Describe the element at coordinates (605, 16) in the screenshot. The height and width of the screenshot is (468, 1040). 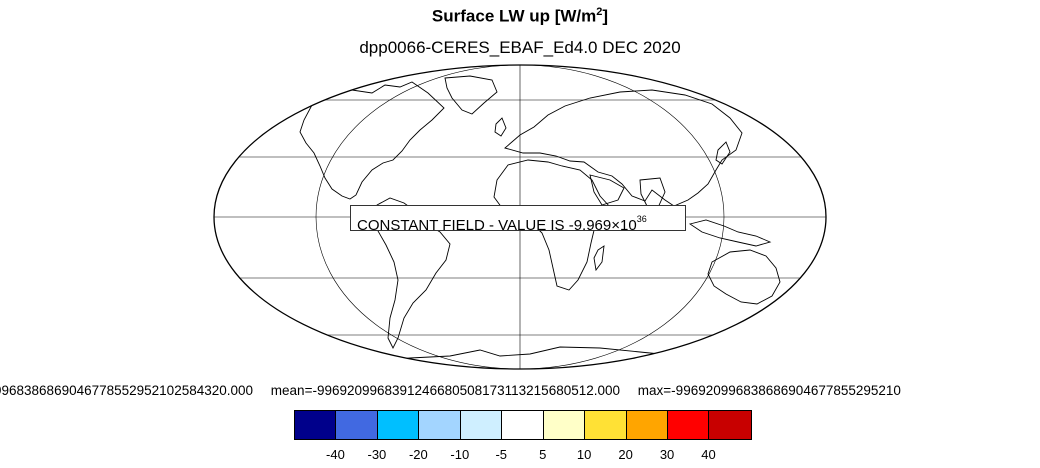
I see `title-bracket: ]` at that location.